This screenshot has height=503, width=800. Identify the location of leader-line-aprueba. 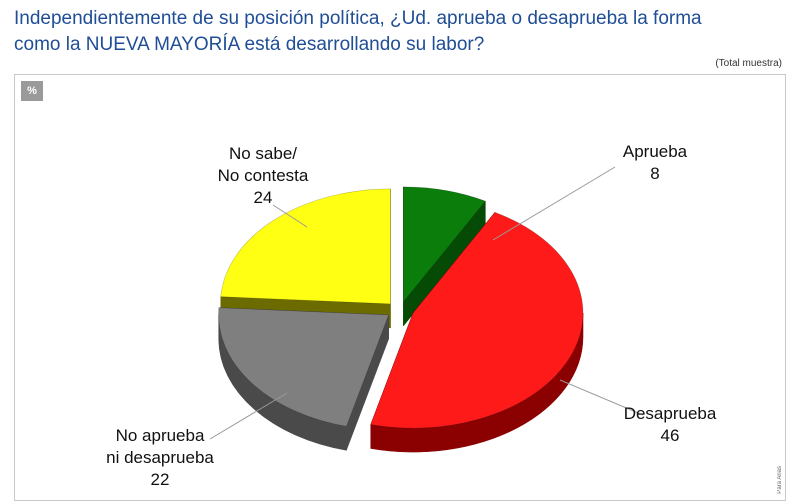
(554, 203).